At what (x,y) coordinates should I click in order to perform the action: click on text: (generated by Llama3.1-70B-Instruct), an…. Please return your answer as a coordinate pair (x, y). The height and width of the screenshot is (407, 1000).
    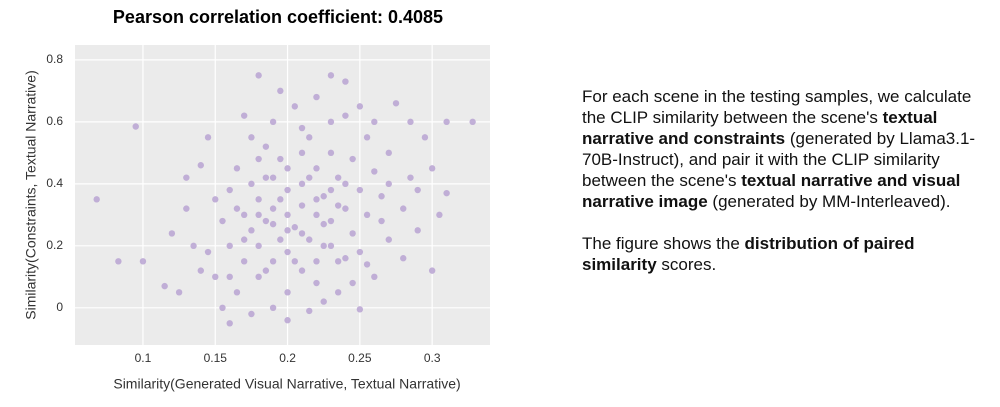
    Looking at the image, I should click on (779, 159).